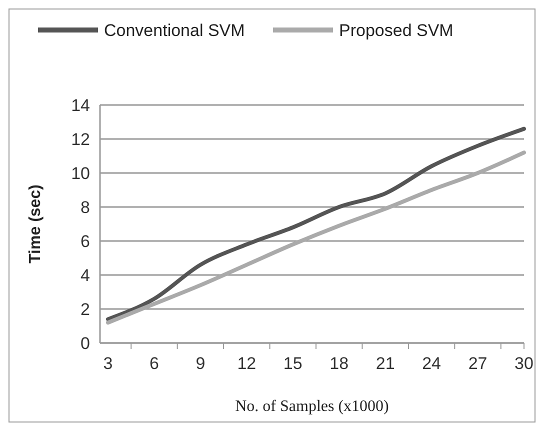 Image resolution: width=544 pixels, height=431 pixels. Describe the element at coordinates (85, 207) in the screenshot. I see `y-tick-label: 8` at that location.